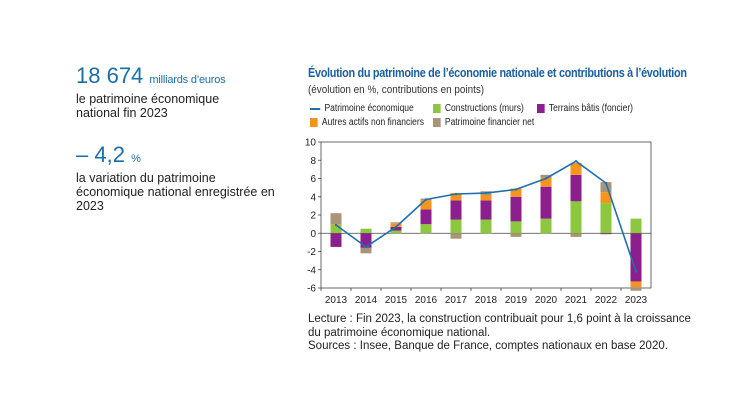  Describe the element at coordinates (484, 108) in the screenshot. I see `legend-label-constructions: Constructions (murs)` at that location.